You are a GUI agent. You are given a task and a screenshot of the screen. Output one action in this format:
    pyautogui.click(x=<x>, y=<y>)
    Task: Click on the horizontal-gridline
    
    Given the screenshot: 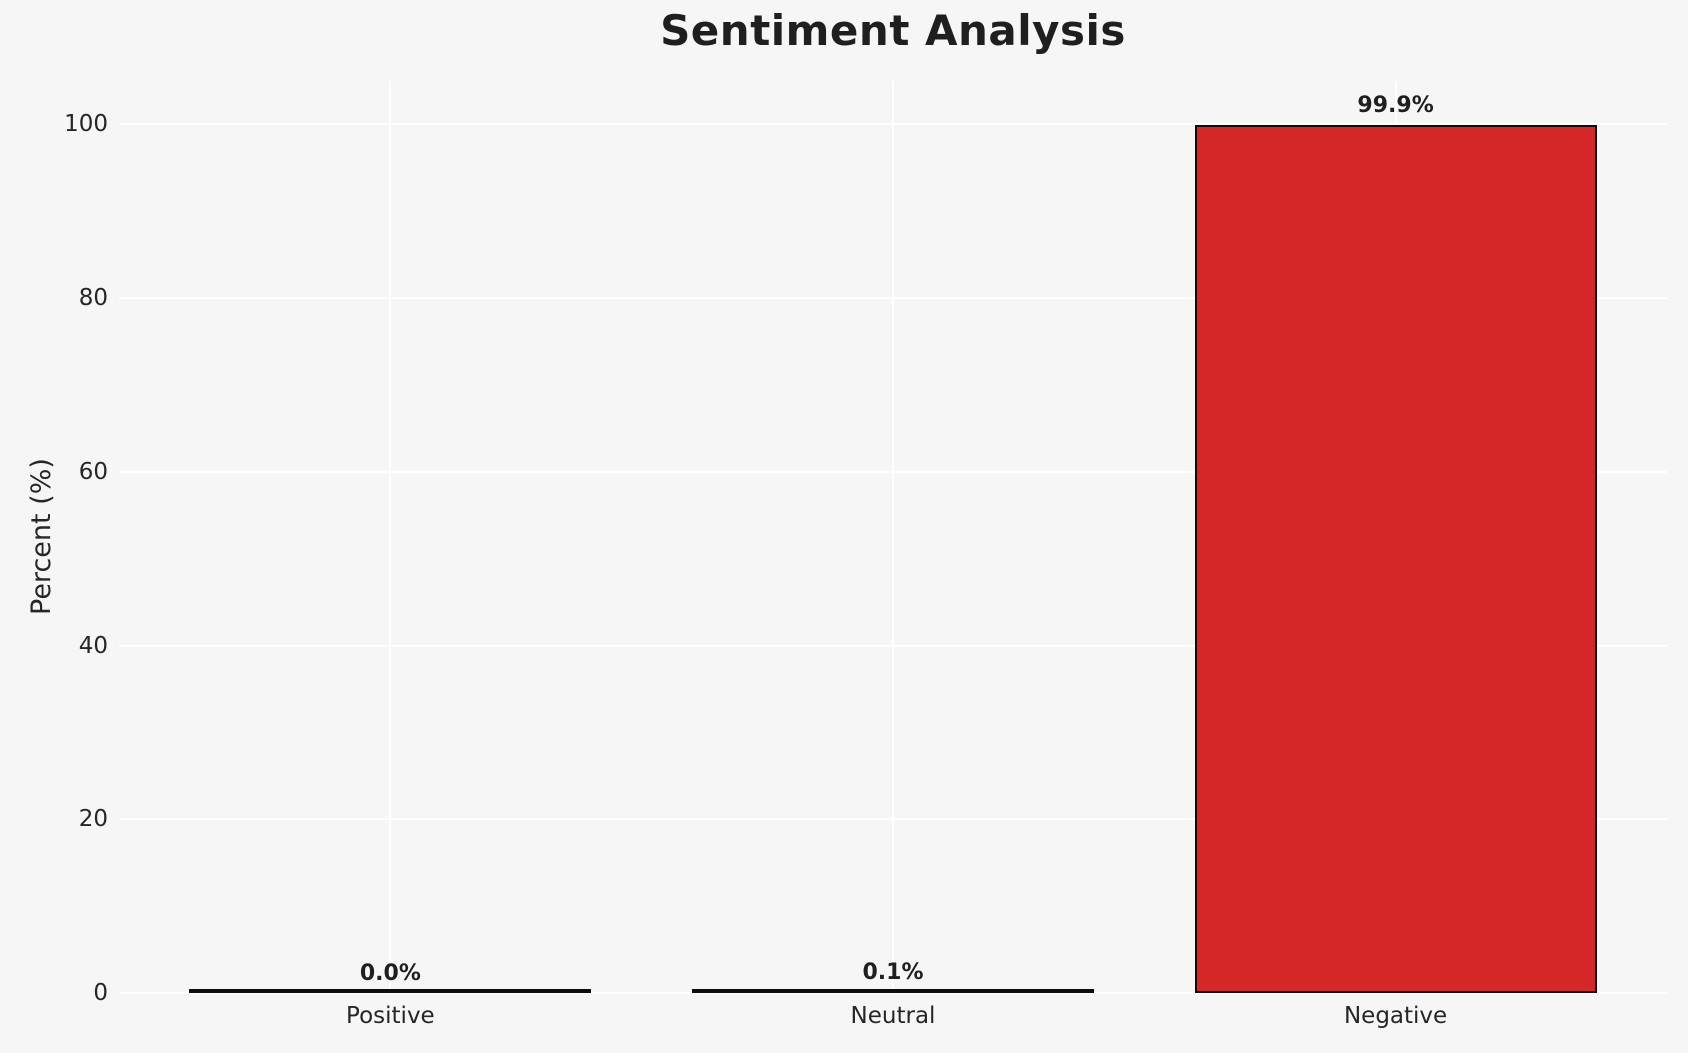 What is the action you would take?
    pyautogui.click(x=893, y=993)
    